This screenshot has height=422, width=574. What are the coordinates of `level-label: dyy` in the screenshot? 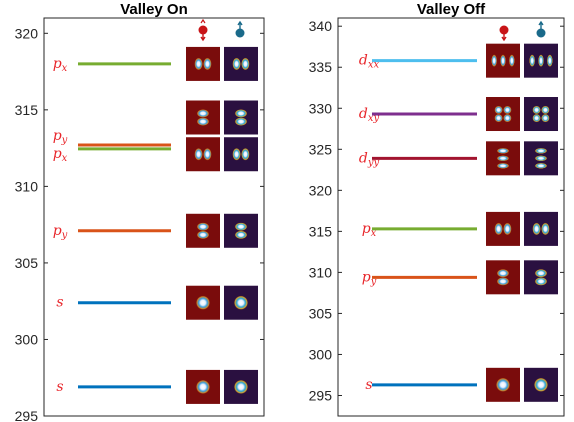 It's located at (369, 159).